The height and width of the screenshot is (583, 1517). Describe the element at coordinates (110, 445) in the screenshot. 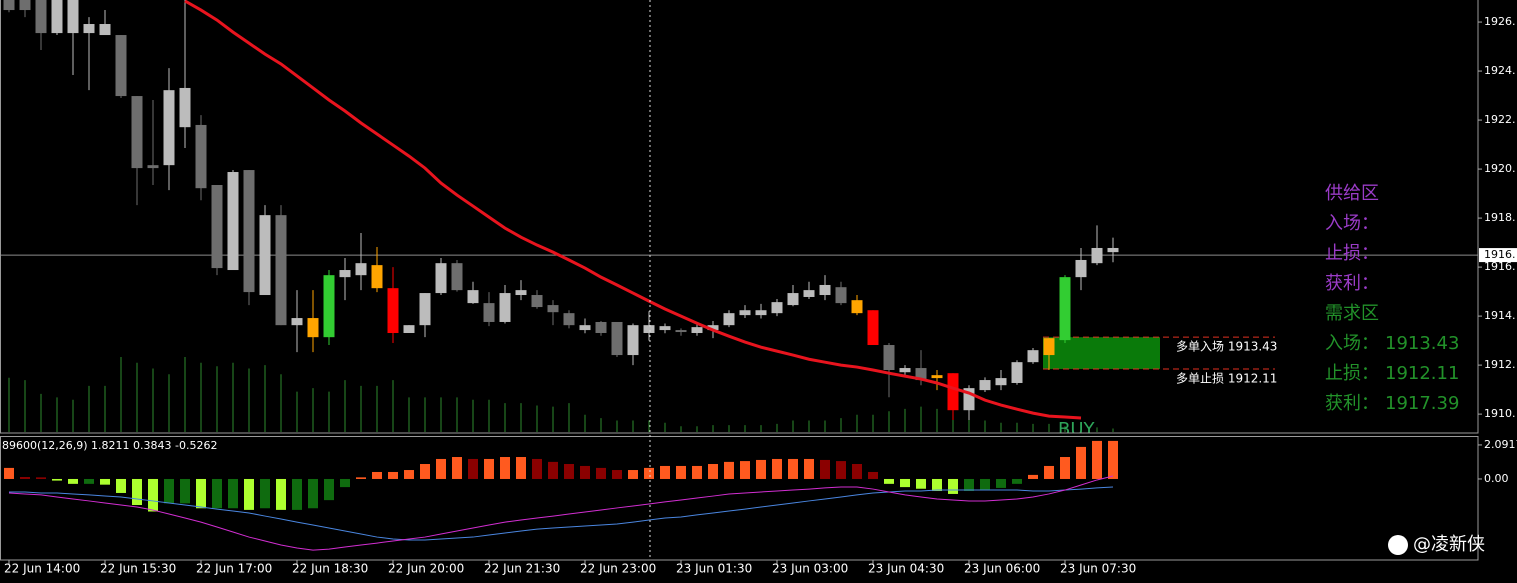

I see `macd-title: 89600(12,26,9) 1.8211 0.3843 -0.5262` at that location.